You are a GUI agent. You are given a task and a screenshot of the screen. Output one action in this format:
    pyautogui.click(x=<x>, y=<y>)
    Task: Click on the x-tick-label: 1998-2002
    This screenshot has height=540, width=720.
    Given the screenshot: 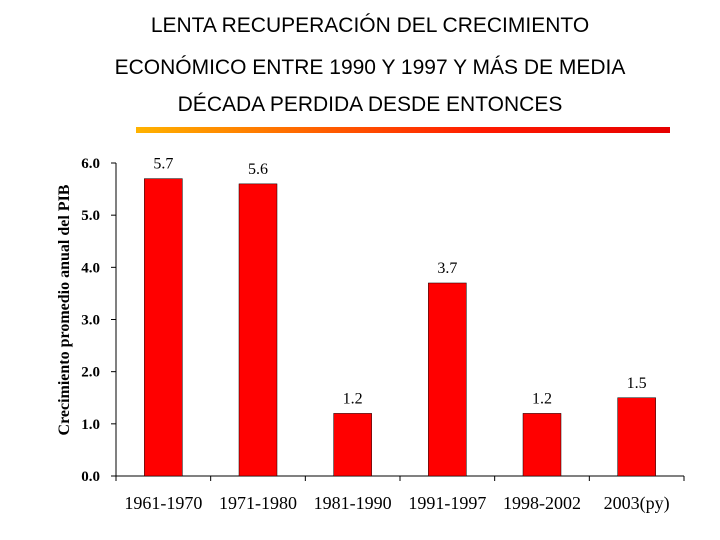 What is the action you would take?
    pyautogui.click(x=542, y=503)
    